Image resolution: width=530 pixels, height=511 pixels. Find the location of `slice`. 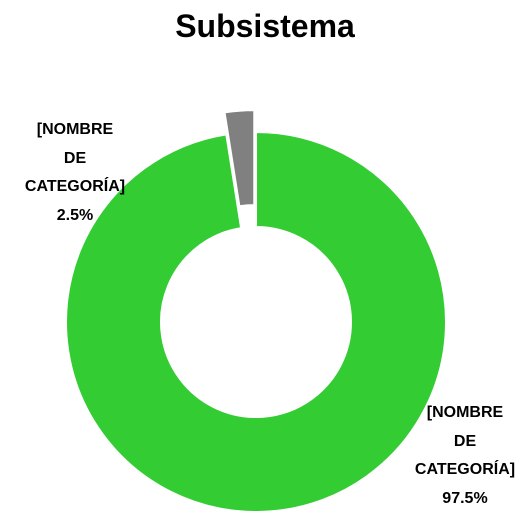

slice is located at coordinates (239, 158).